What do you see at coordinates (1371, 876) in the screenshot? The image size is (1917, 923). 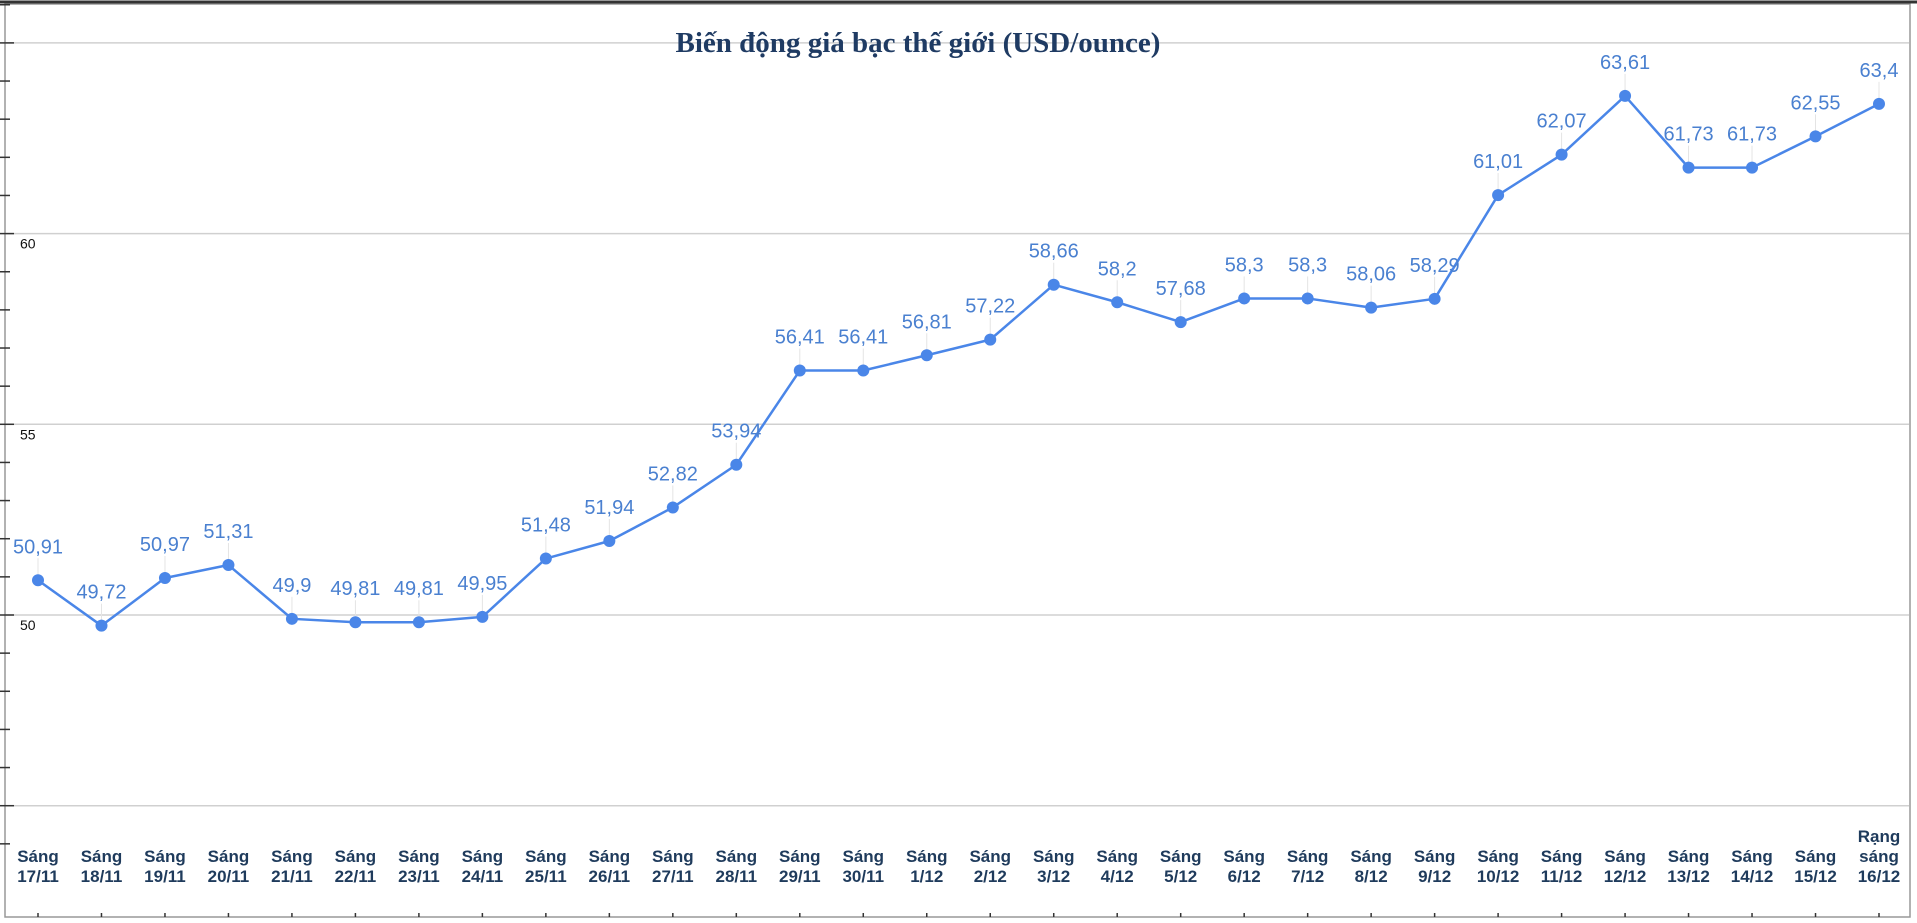 I see `x-tick-label-line: 8/12` at bounding box center [1371, 876].